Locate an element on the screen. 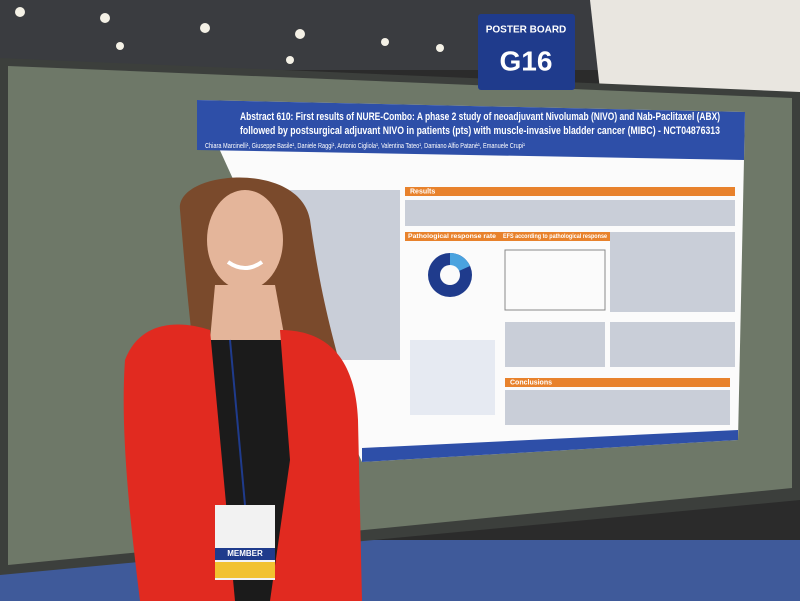  poster-footer is located at coordinates (550, 446).